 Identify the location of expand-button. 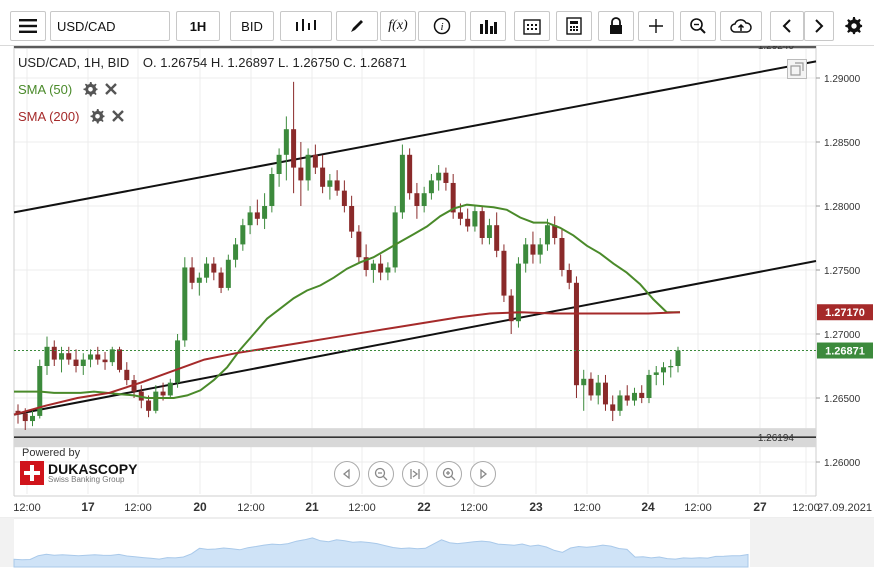
(797, 69).